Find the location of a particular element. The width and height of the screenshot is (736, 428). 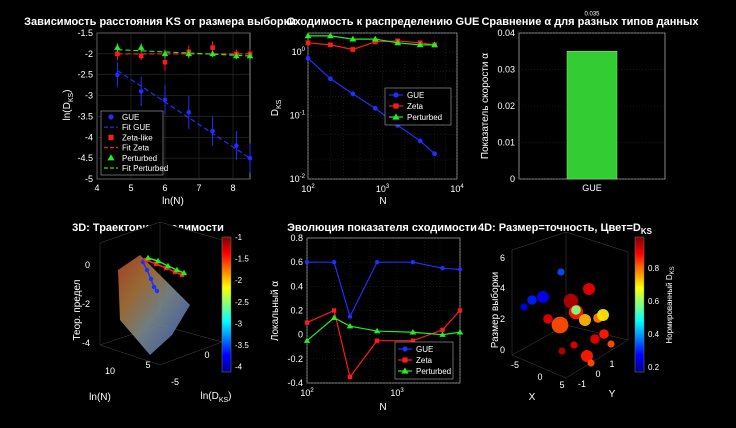

p2-ylabel-sub: KS is located at coordinates (279, 104).